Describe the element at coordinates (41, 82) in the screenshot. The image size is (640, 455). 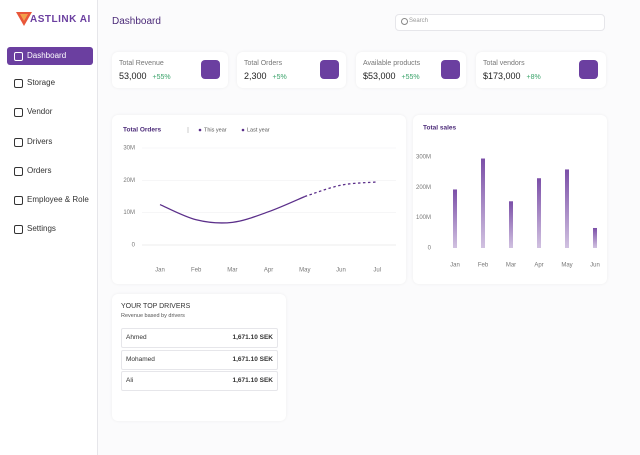
I see `nav-label: Storage` at that location.